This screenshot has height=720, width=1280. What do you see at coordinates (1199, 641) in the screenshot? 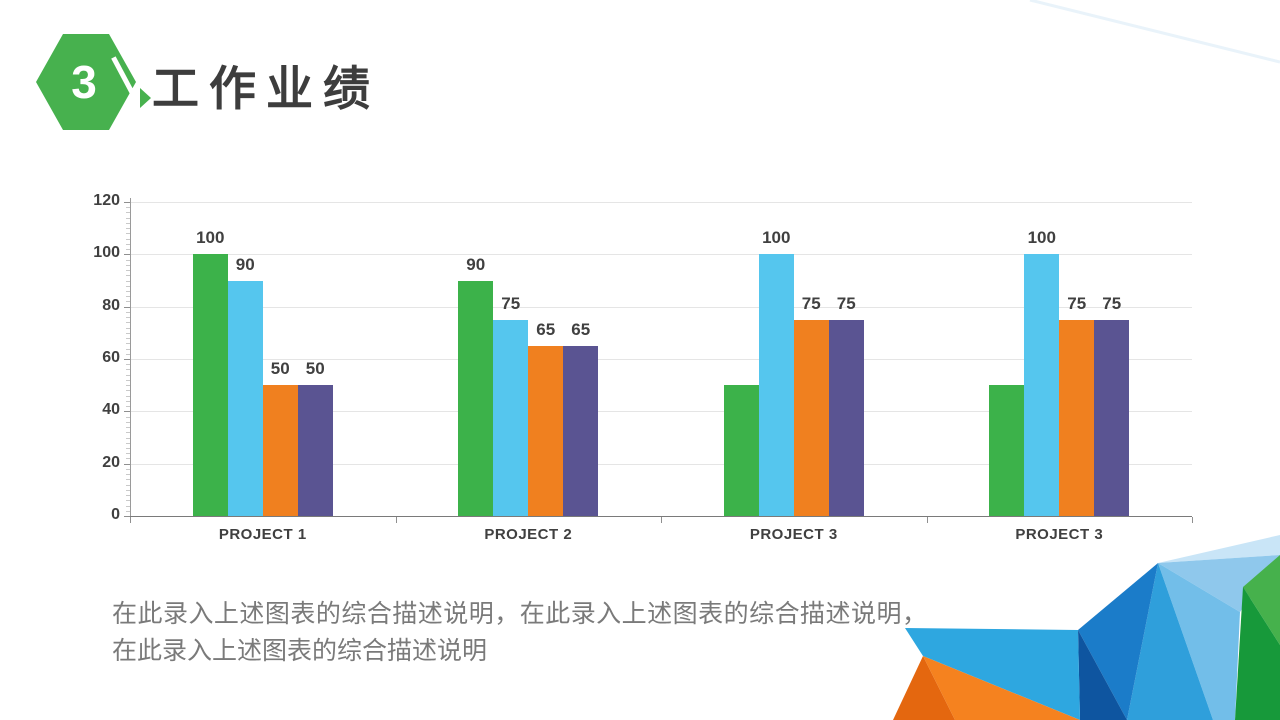
I see `poly-sky-blue` at bounding box center [1199, 641].